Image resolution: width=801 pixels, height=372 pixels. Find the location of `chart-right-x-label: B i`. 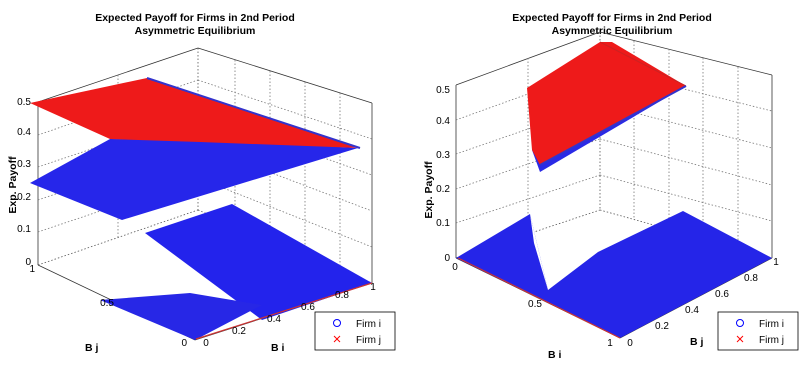

chart-right-x-label: B i is located at coordinates (555, 355).